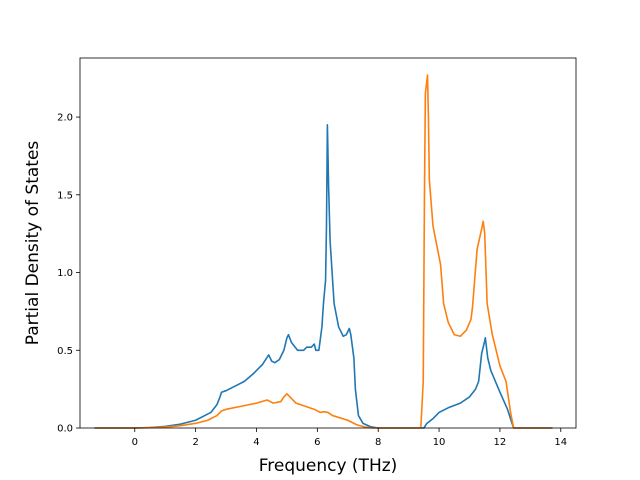 This screenshot has width=640, height=480. What do you see at coordinates (33, 243) in the screenshot?
I see `y-axis-title: Partial Density of States` at bounding box center [33, 243].